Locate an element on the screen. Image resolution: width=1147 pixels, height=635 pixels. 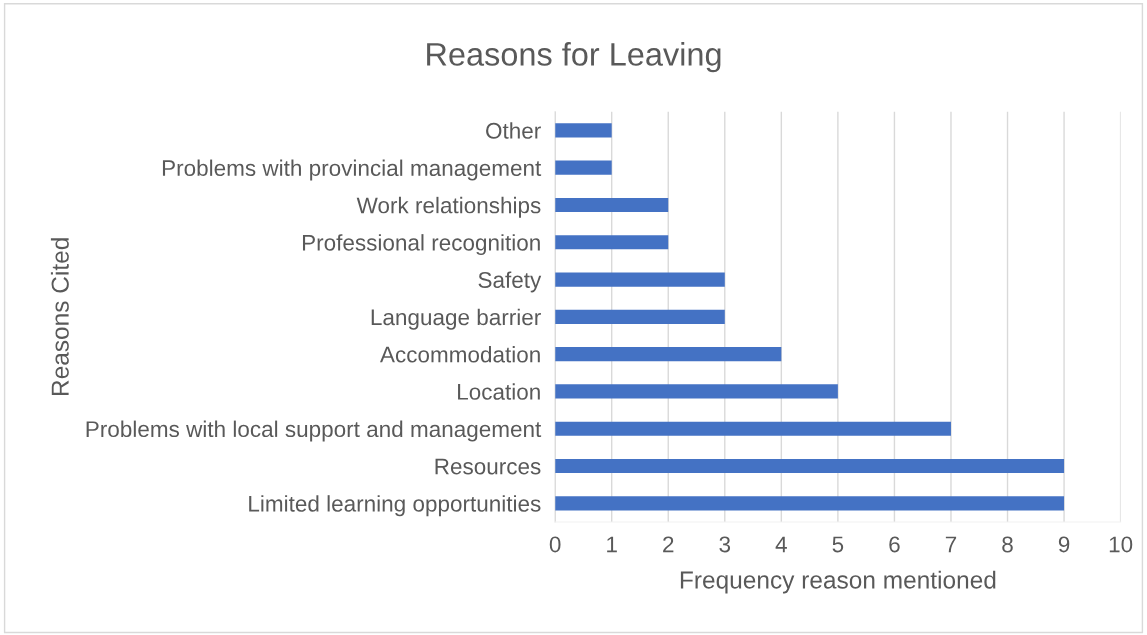
x-tick-label: 1 is located at coordinates (612, 544).